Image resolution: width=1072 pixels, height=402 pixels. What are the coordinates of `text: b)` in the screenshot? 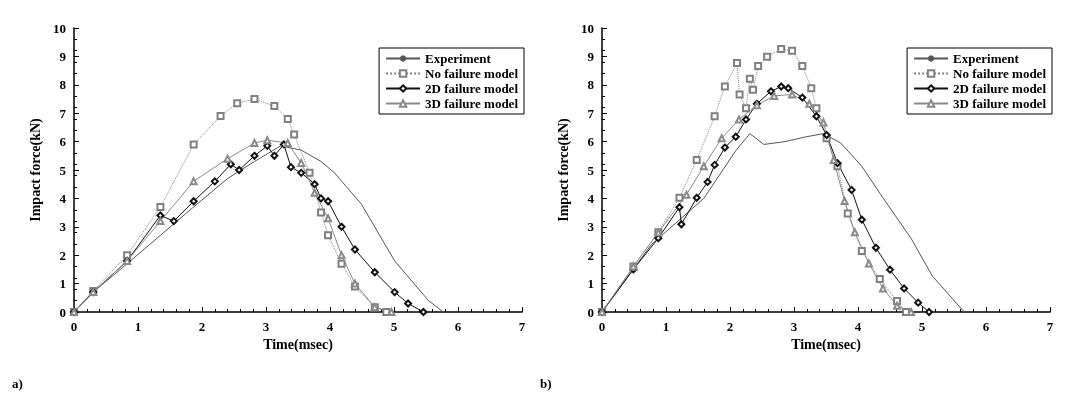 It's located at (546, 383).